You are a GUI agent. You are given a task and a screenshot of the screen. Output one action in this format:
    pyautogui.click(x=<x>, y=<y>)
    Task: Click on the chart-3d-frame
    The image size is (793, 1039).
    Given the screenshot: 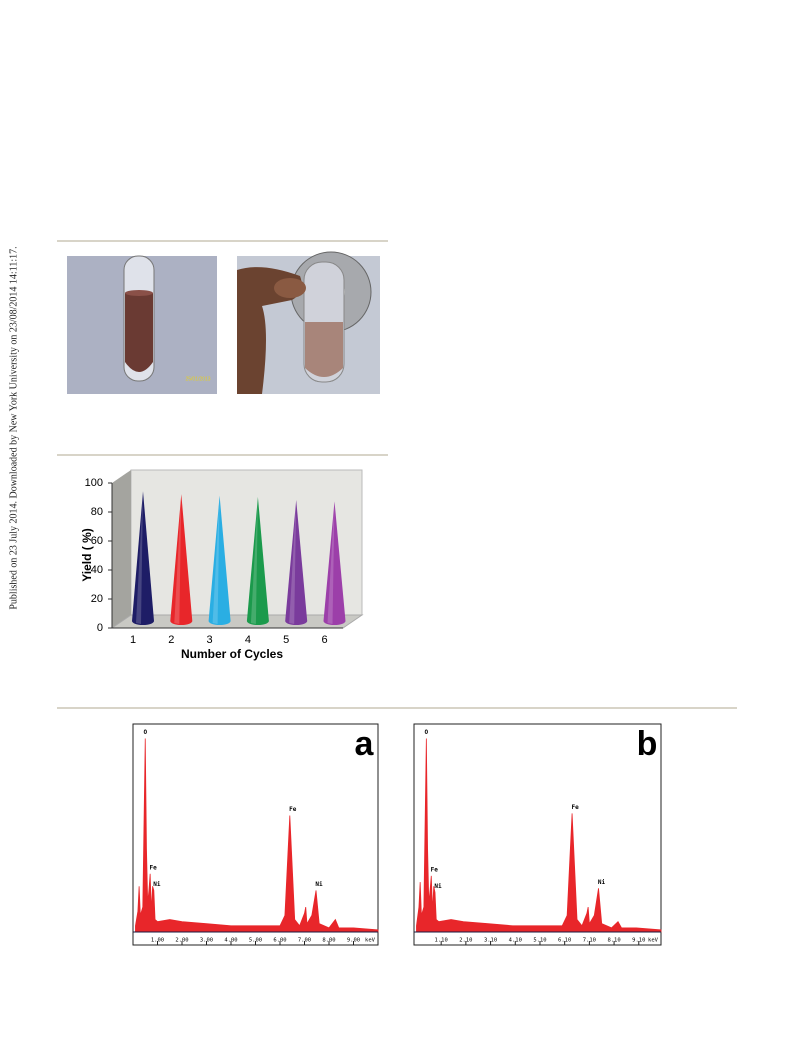 What is the action you would take?
    pyautogui.click(x=237, y=549)
    